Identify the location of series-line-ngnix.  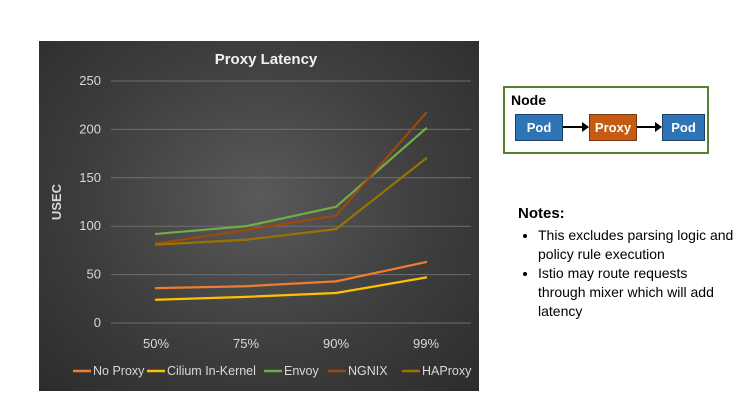
(291, 178).